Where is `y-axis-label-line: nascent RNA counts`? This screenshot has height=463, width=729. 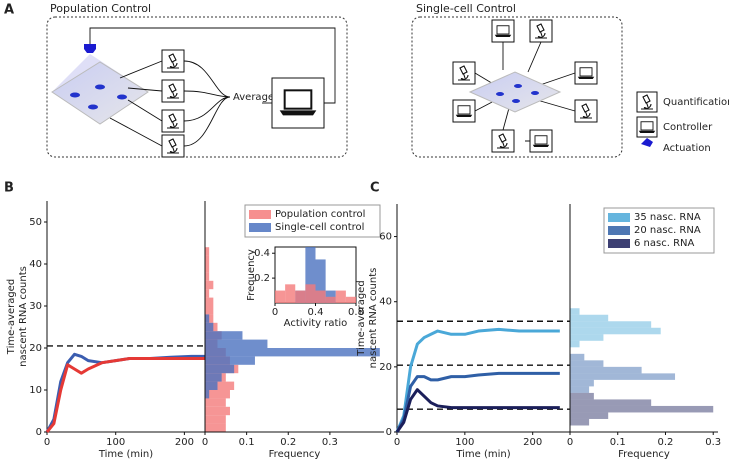 y-axis-label-line: nascent RNA counts is located at coordinates (23, 316).